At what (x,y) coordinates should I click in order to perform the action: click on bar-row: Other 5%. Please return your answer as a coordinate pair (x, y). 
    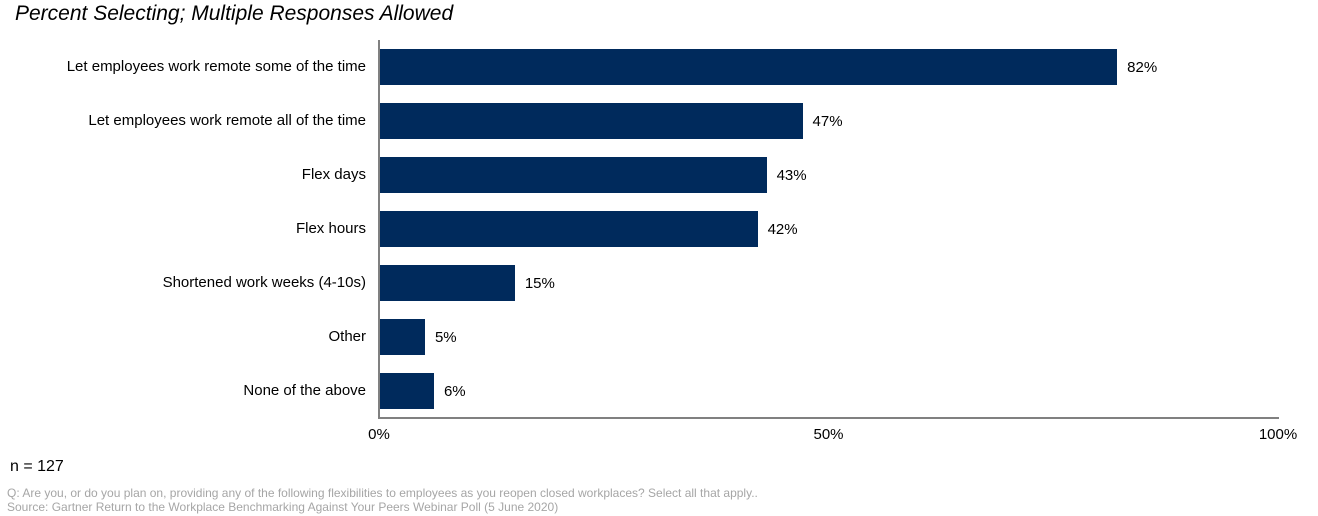
    Looking at the image, I should click on (639, 337).